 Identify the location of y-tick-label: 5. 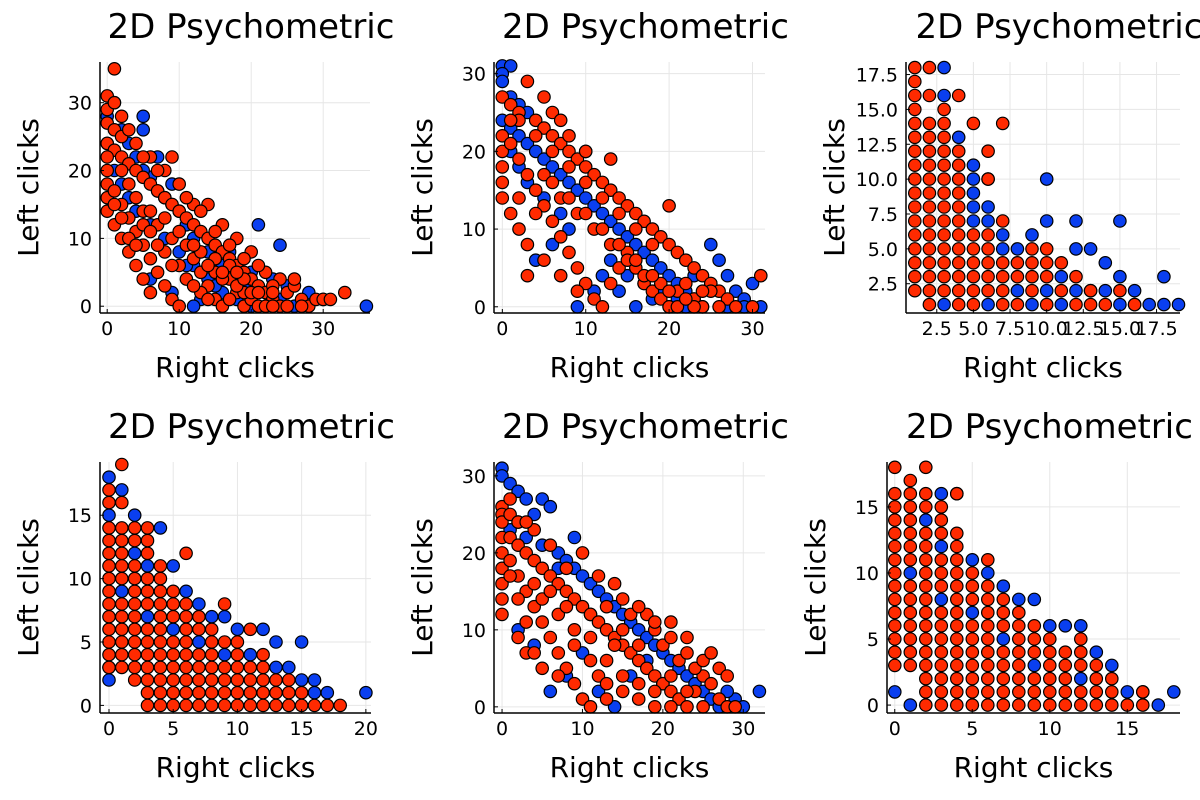
(873, 640).